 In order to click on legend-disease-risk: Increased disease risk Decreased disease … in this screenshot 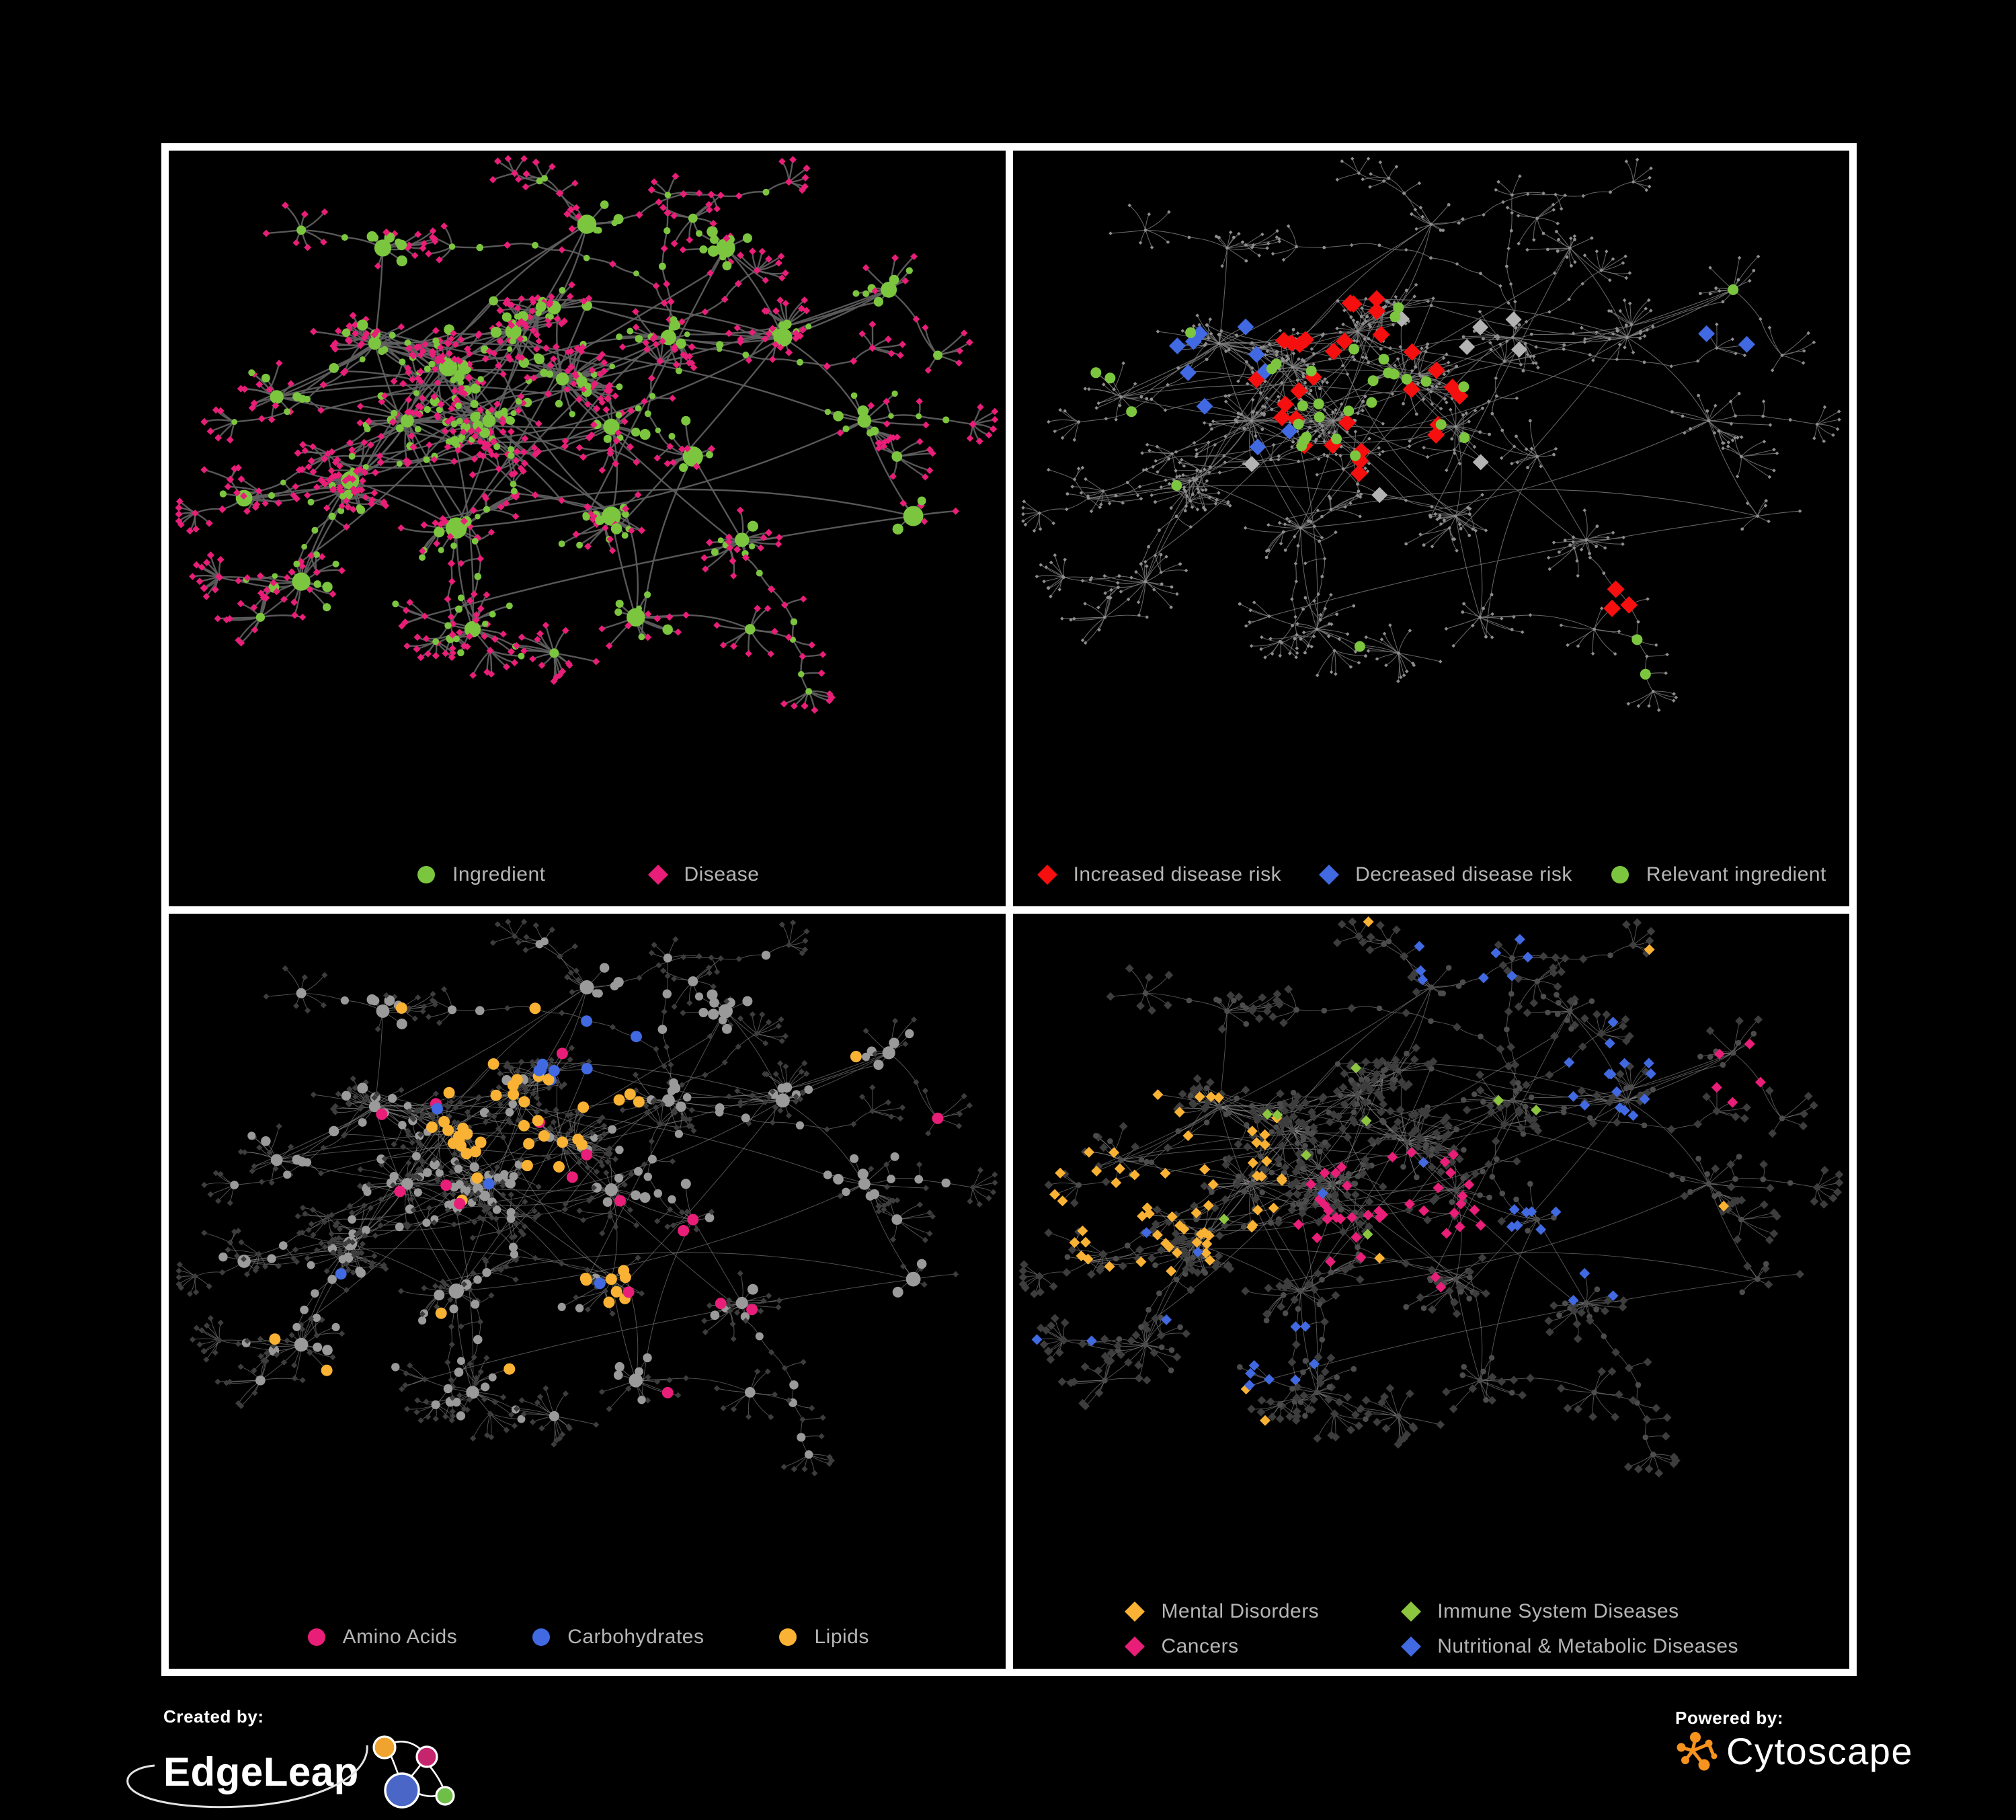, I will do `click(1431, 874)`.